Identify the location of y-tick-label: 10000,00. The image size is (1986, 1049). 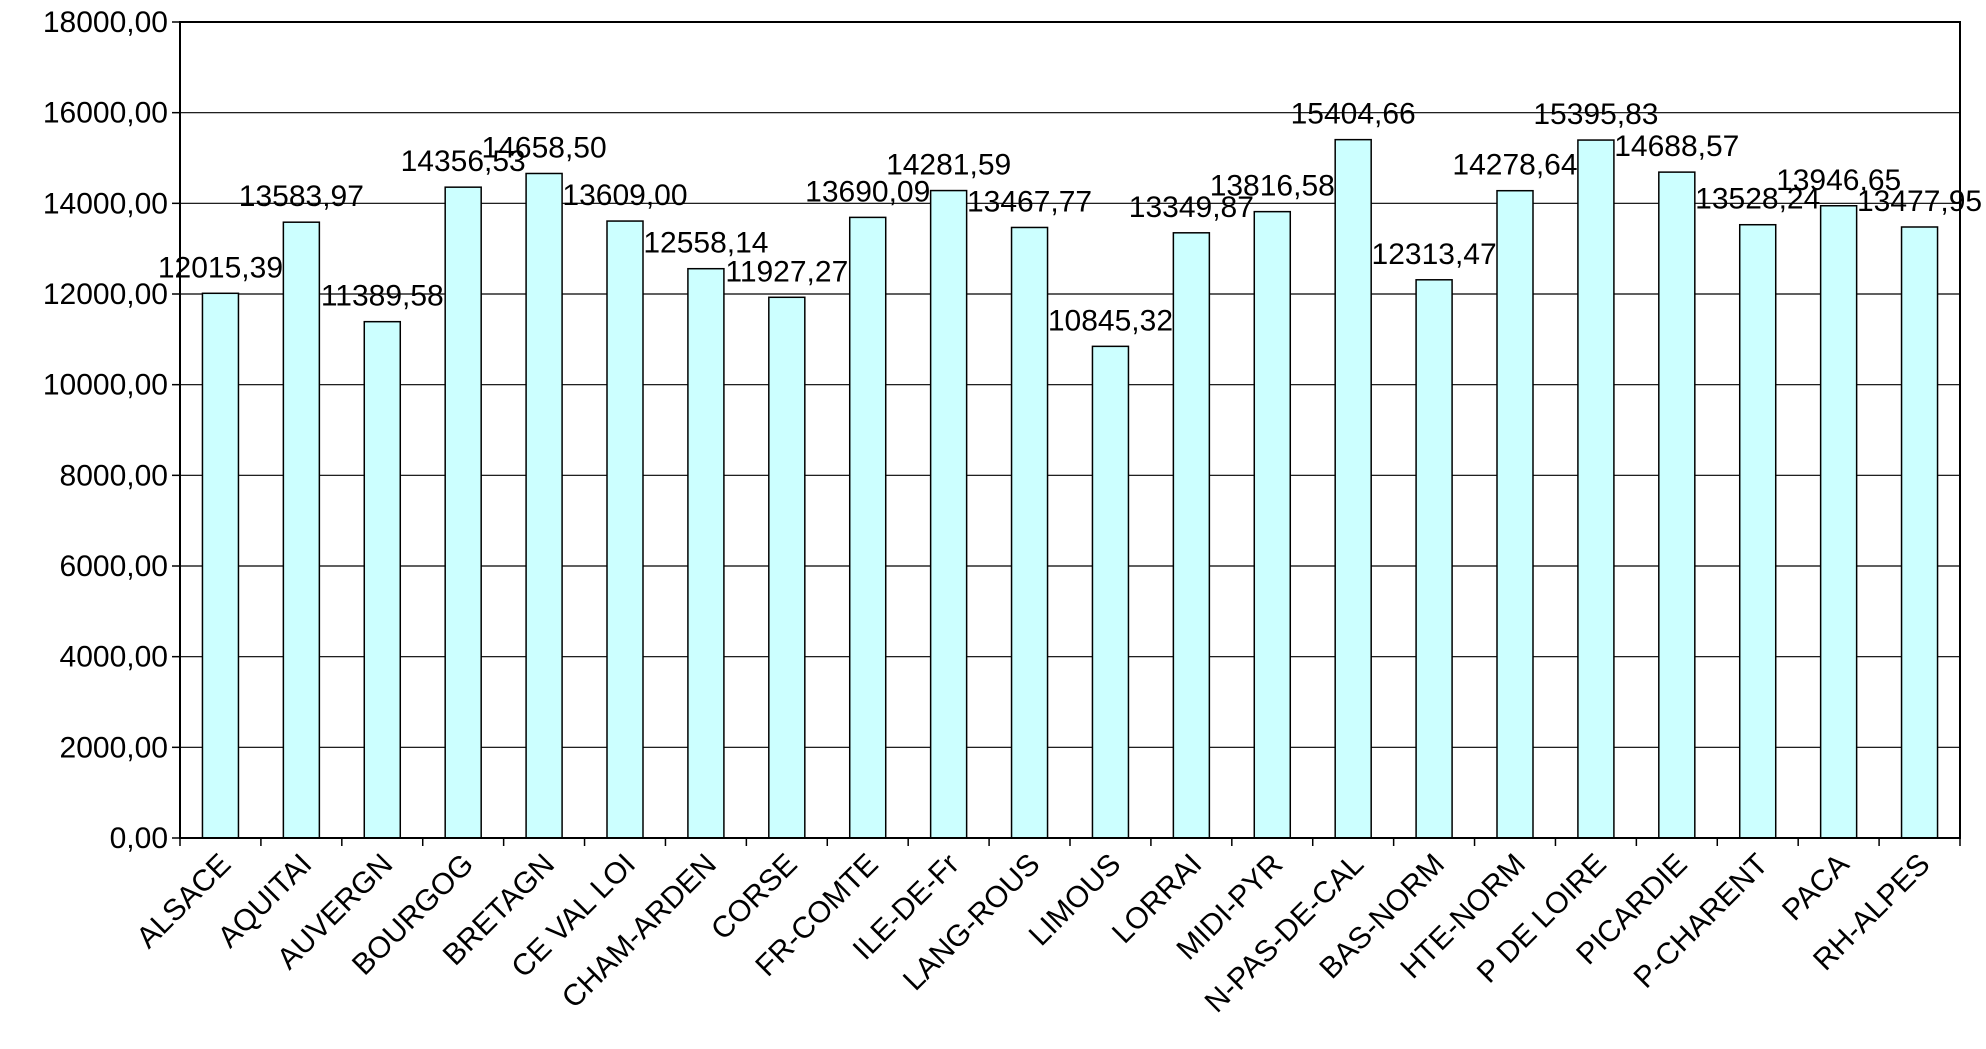
(105, 385).